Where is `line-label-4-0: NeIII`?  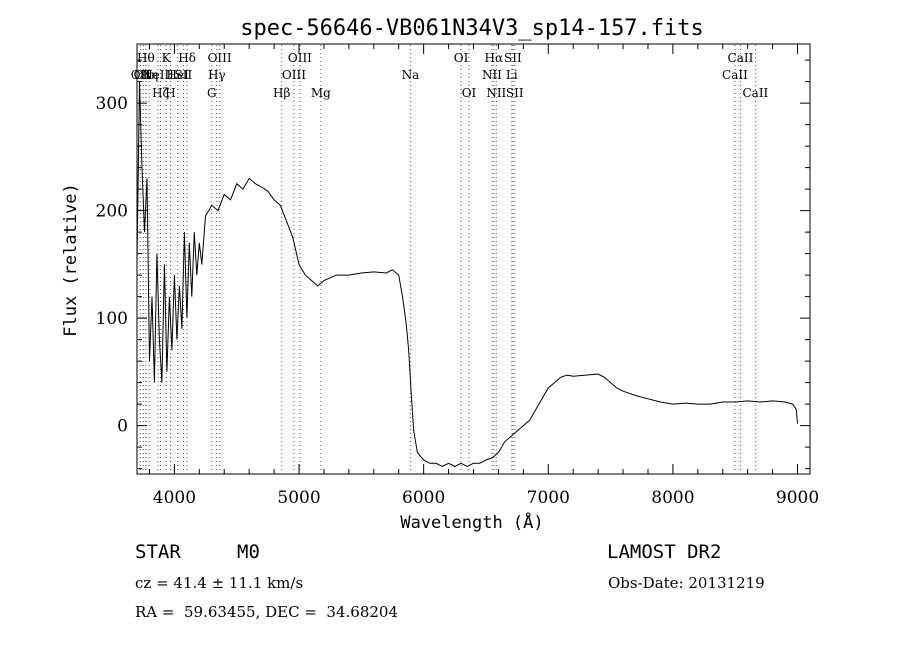 line-label-4-0: NeIII is located at coordinates (158, 75).